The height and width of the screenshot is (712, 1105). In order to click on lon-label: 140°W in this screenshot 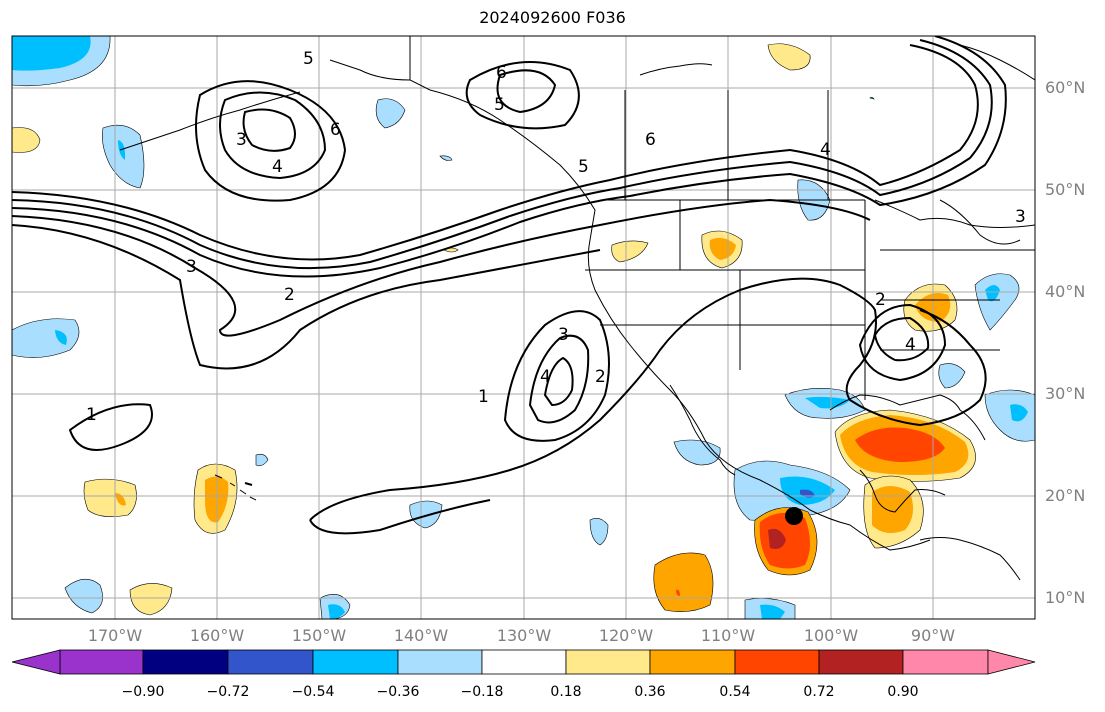, I will do `click(421, 635)`.